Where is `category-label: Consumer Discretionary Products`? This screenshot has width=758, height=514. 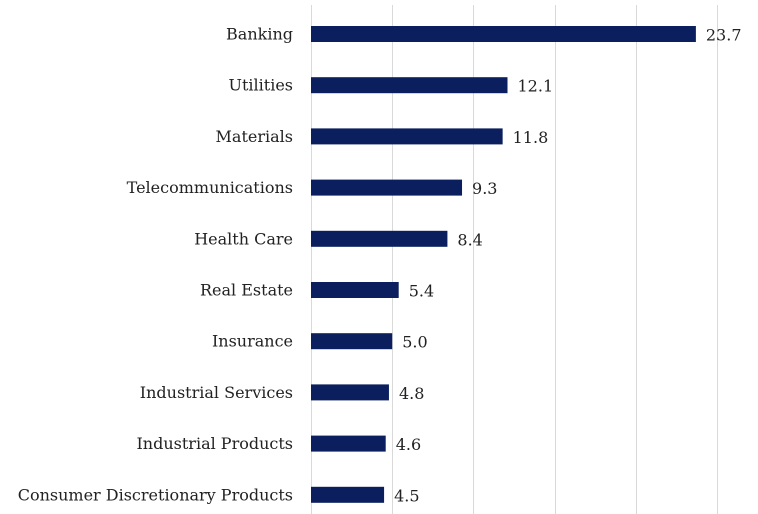
category-label: Consumer Discretionary Products is located at coordinates (155, 494).